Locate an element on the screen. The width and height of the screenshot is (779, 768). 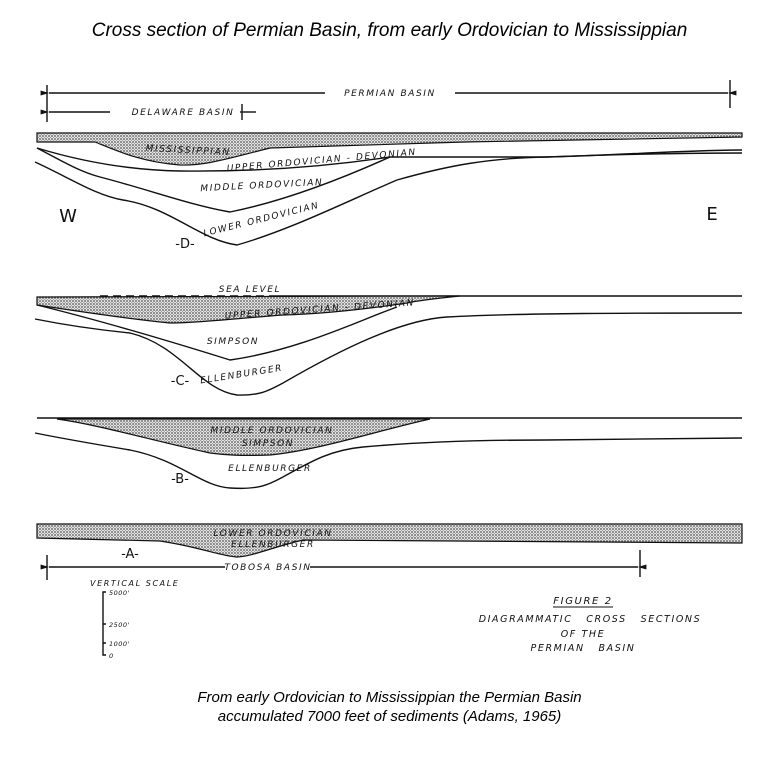
section-a: LOWER ORDOVICIAN ELLENBURGER -A- is located at coordinates (389, 542).